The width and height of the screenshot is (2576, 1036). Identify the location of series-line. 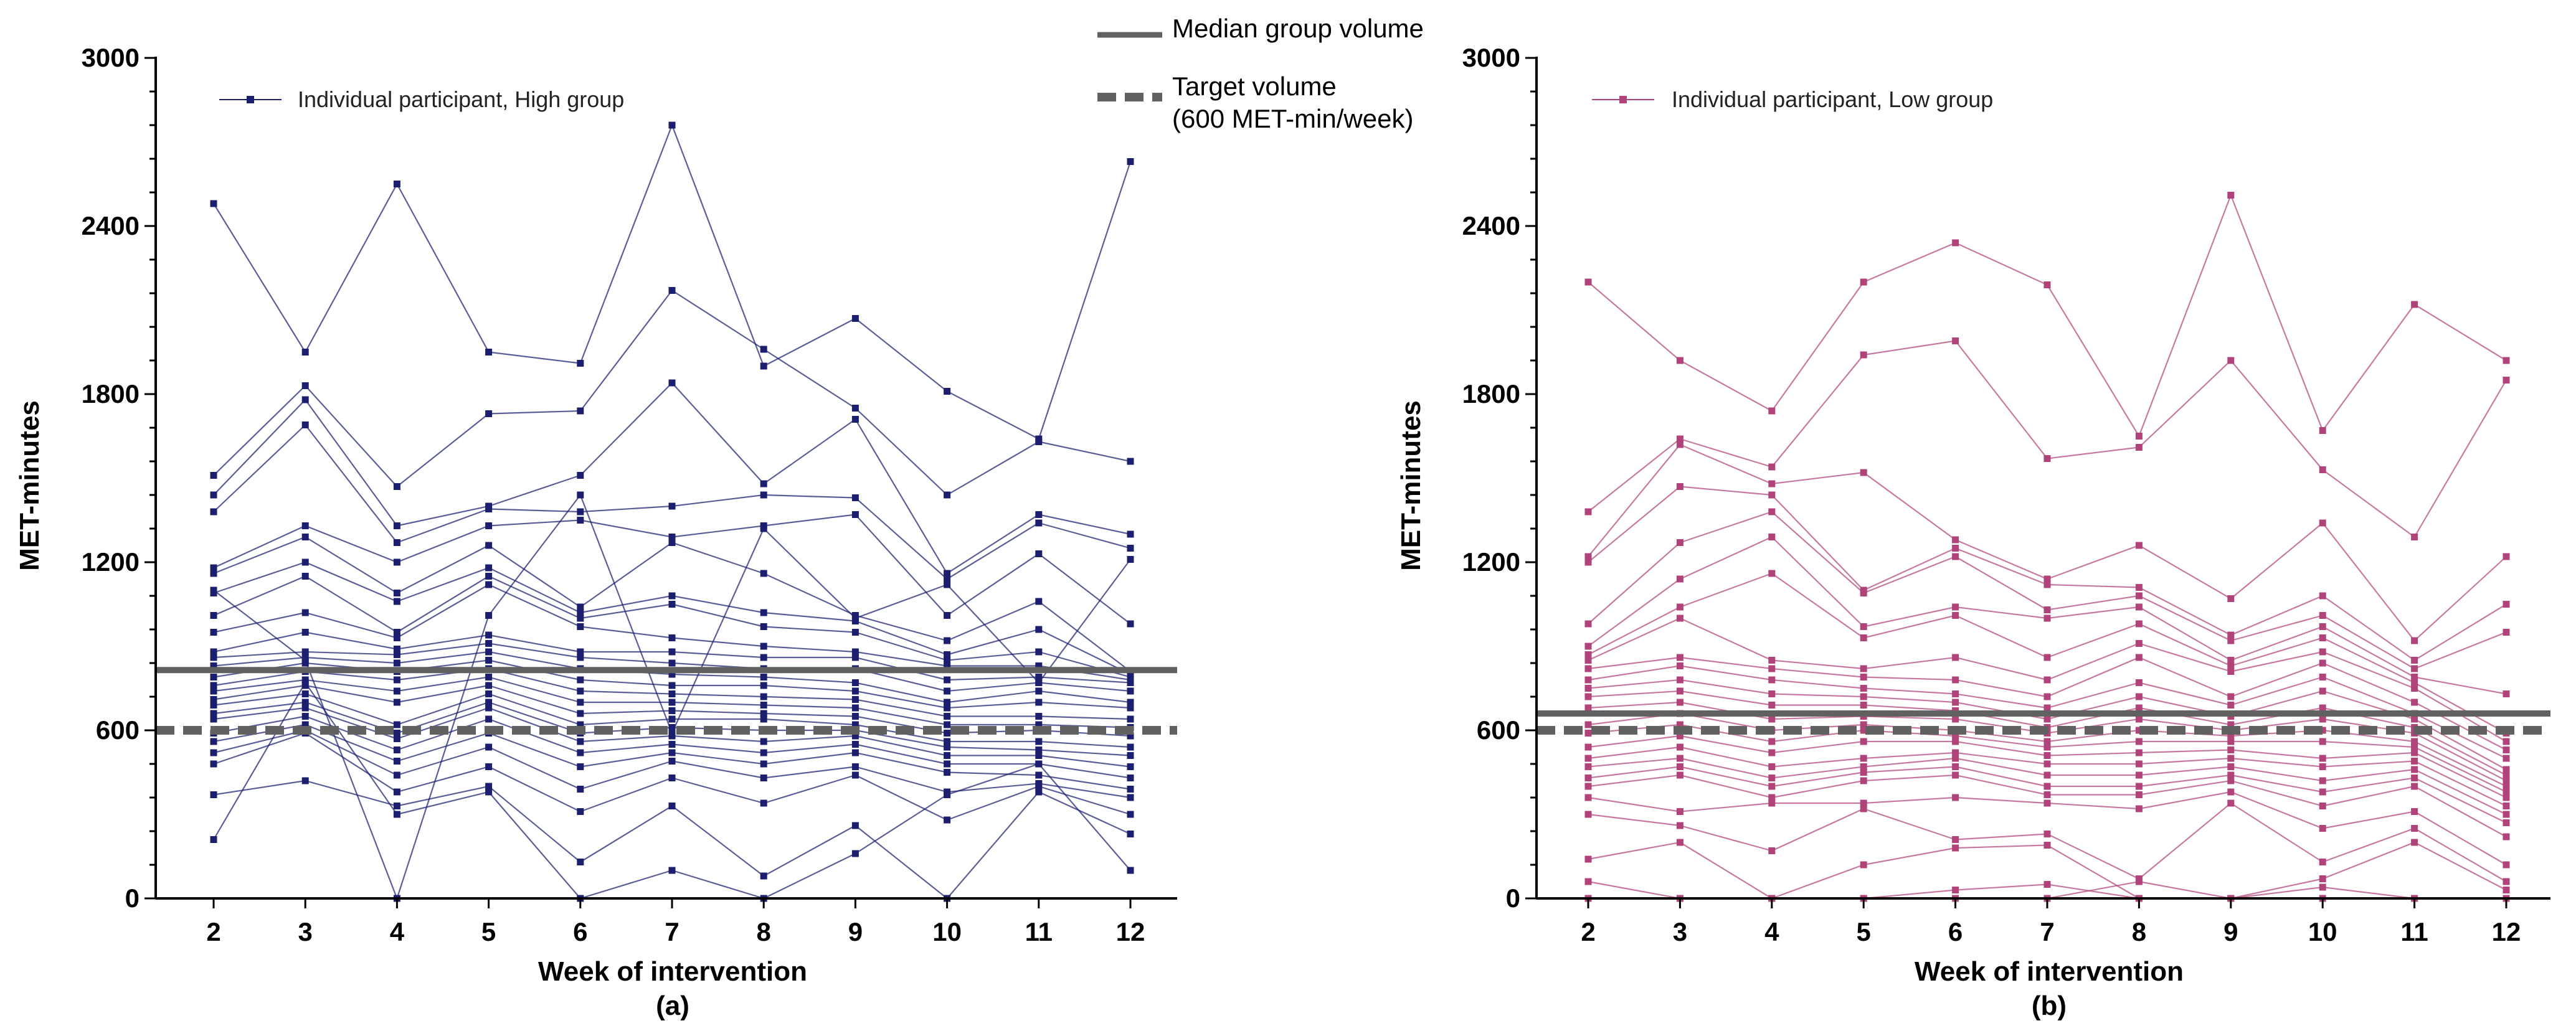
(672, 282).